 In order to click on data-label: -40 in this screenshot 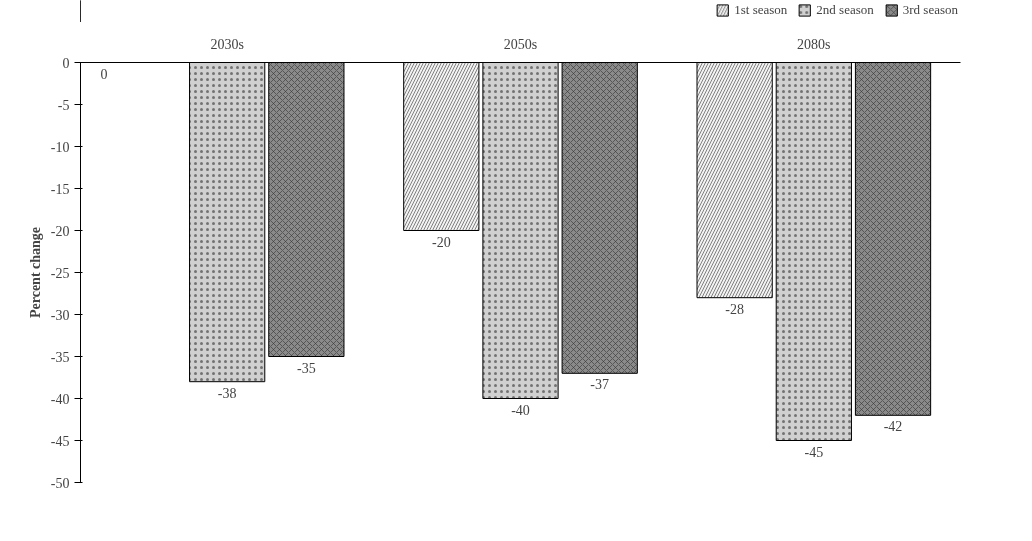, I will do `click(520, 410)`.